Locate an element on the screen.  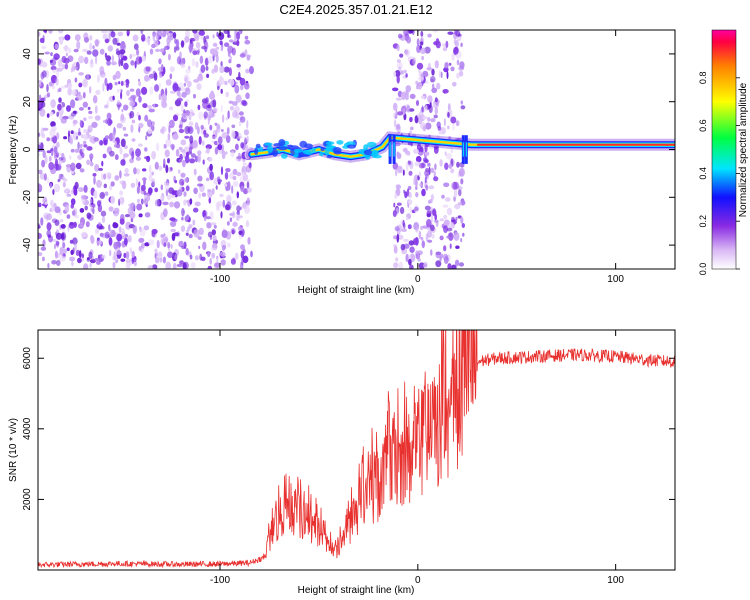
spectrogram-ridge is located at coordinates (460, 147).